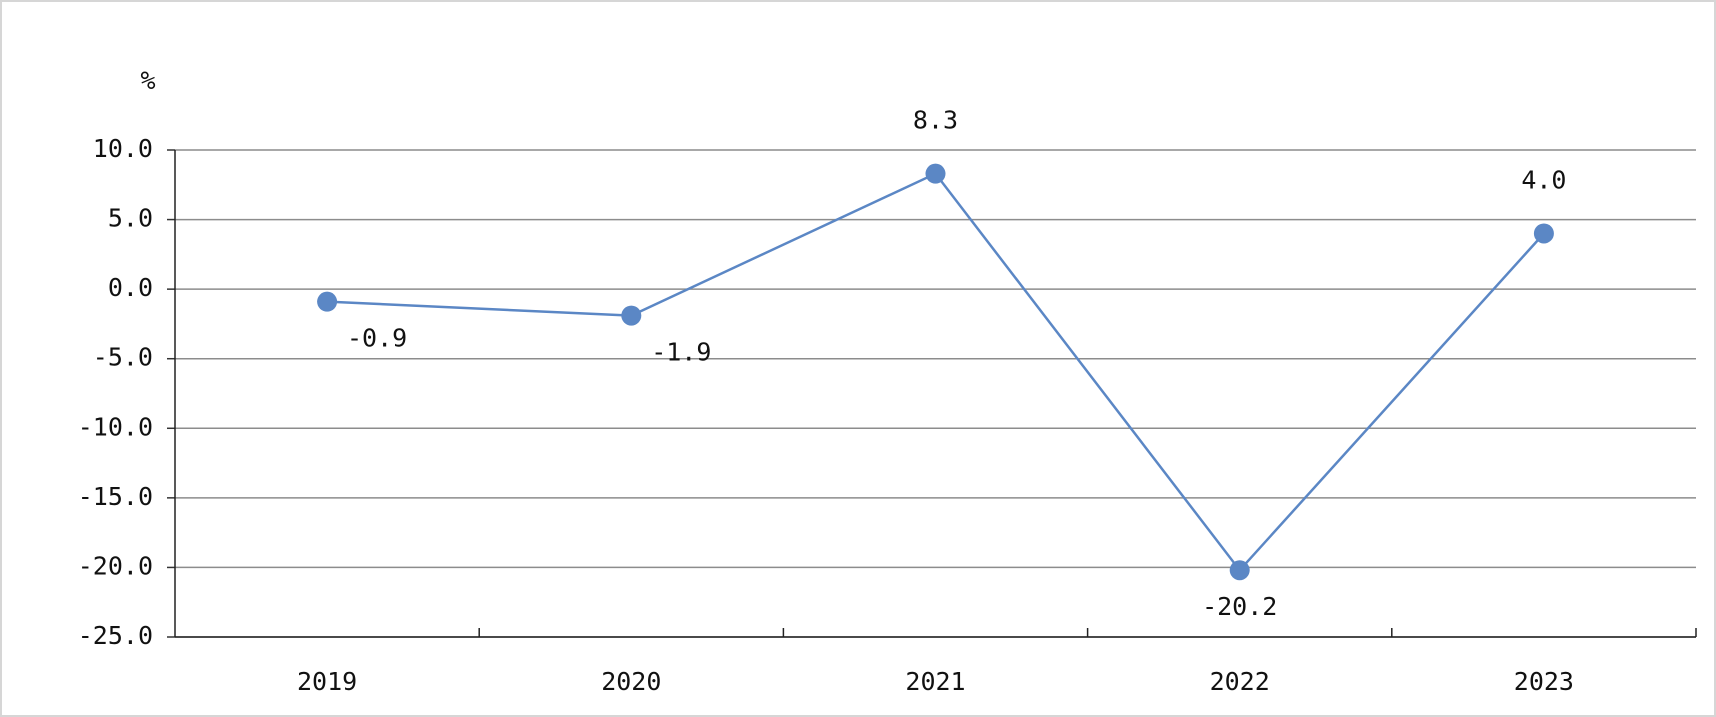 Image resolution: width=1716 pixels, height=717 pixels. What do you see at coordinates (115, 426) in the screenshot?
I see `y-tick-label: -10.0` at bounding box center [115, 426].